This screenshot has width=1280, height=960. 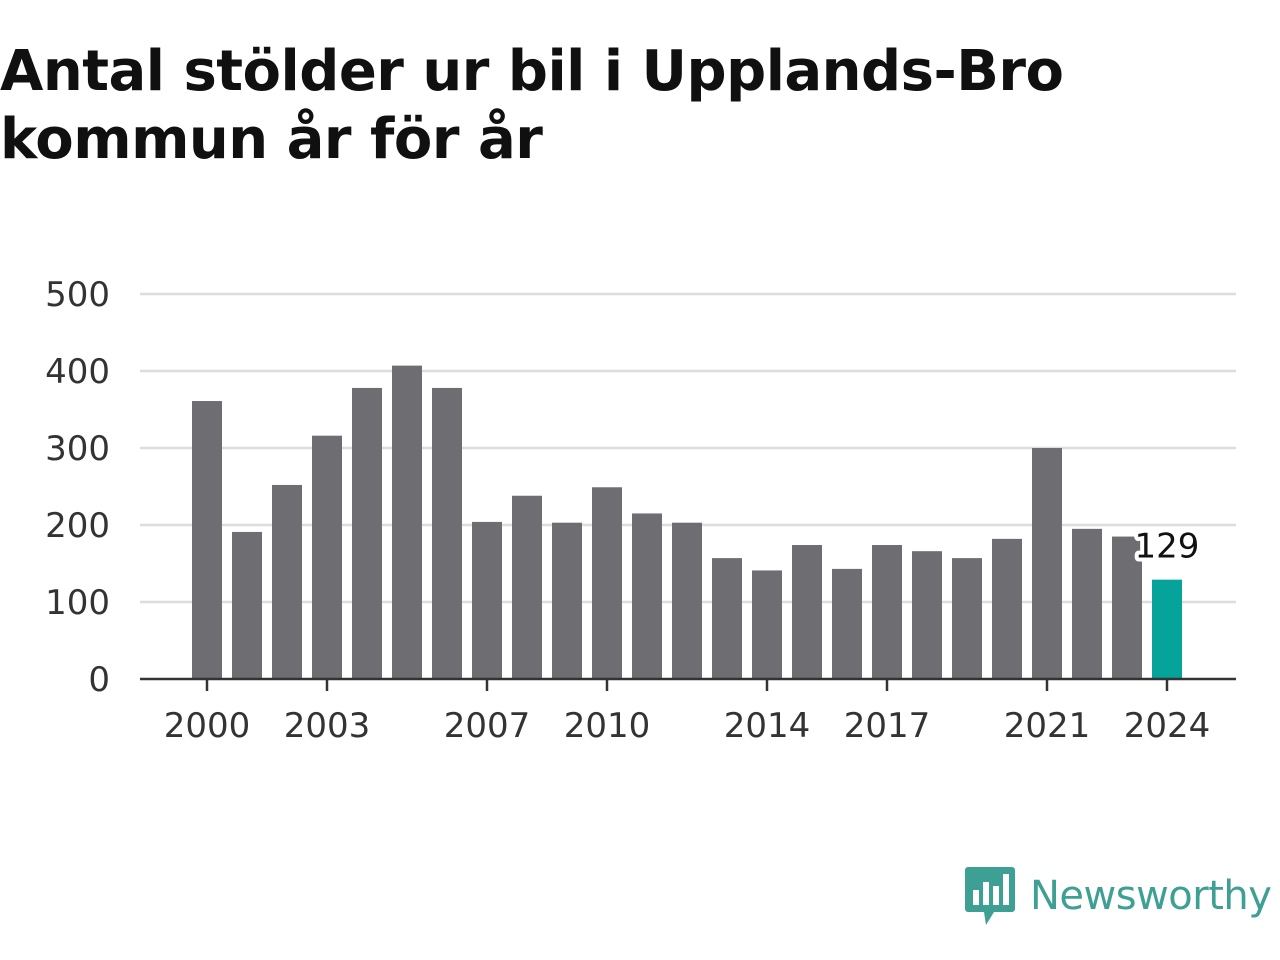 What do you see at coordinates (1151, 896) in the screenshot?
I see `brand-name: Newsworthy` at bounding box center [1151, 896].